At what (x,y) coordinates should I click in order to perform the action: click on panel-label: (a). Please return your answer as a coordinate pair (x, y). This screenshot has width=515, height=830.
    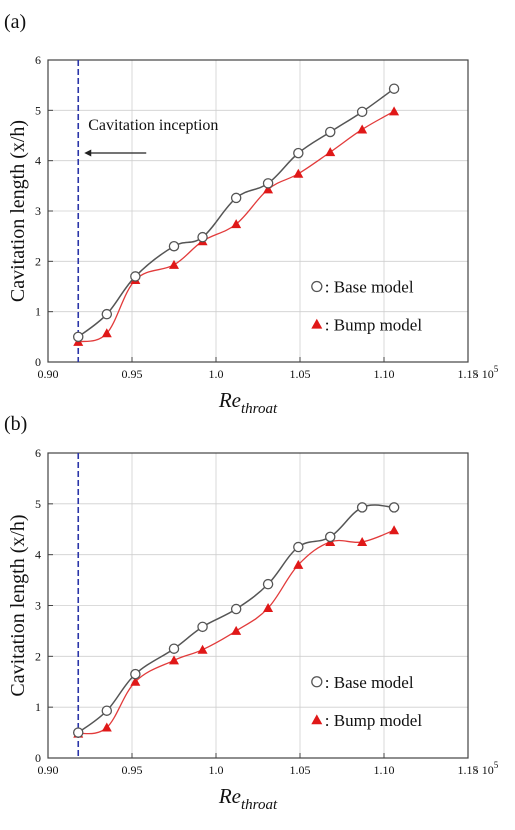
    Looking at the image, I should click on (15, 22).